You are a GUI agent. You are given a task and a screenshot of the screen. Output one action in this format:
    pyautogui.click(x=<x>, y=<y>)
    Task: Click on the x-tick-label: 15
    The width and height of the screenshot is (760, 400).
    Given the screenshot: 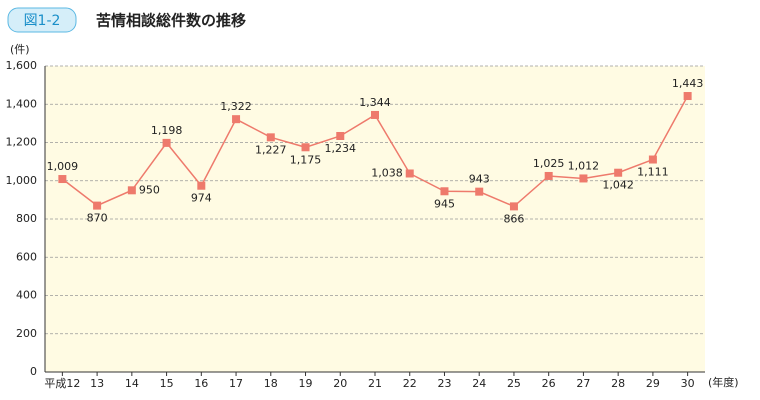 What is the action you would take?
    pyautogui.click(x=167, y=383)
    